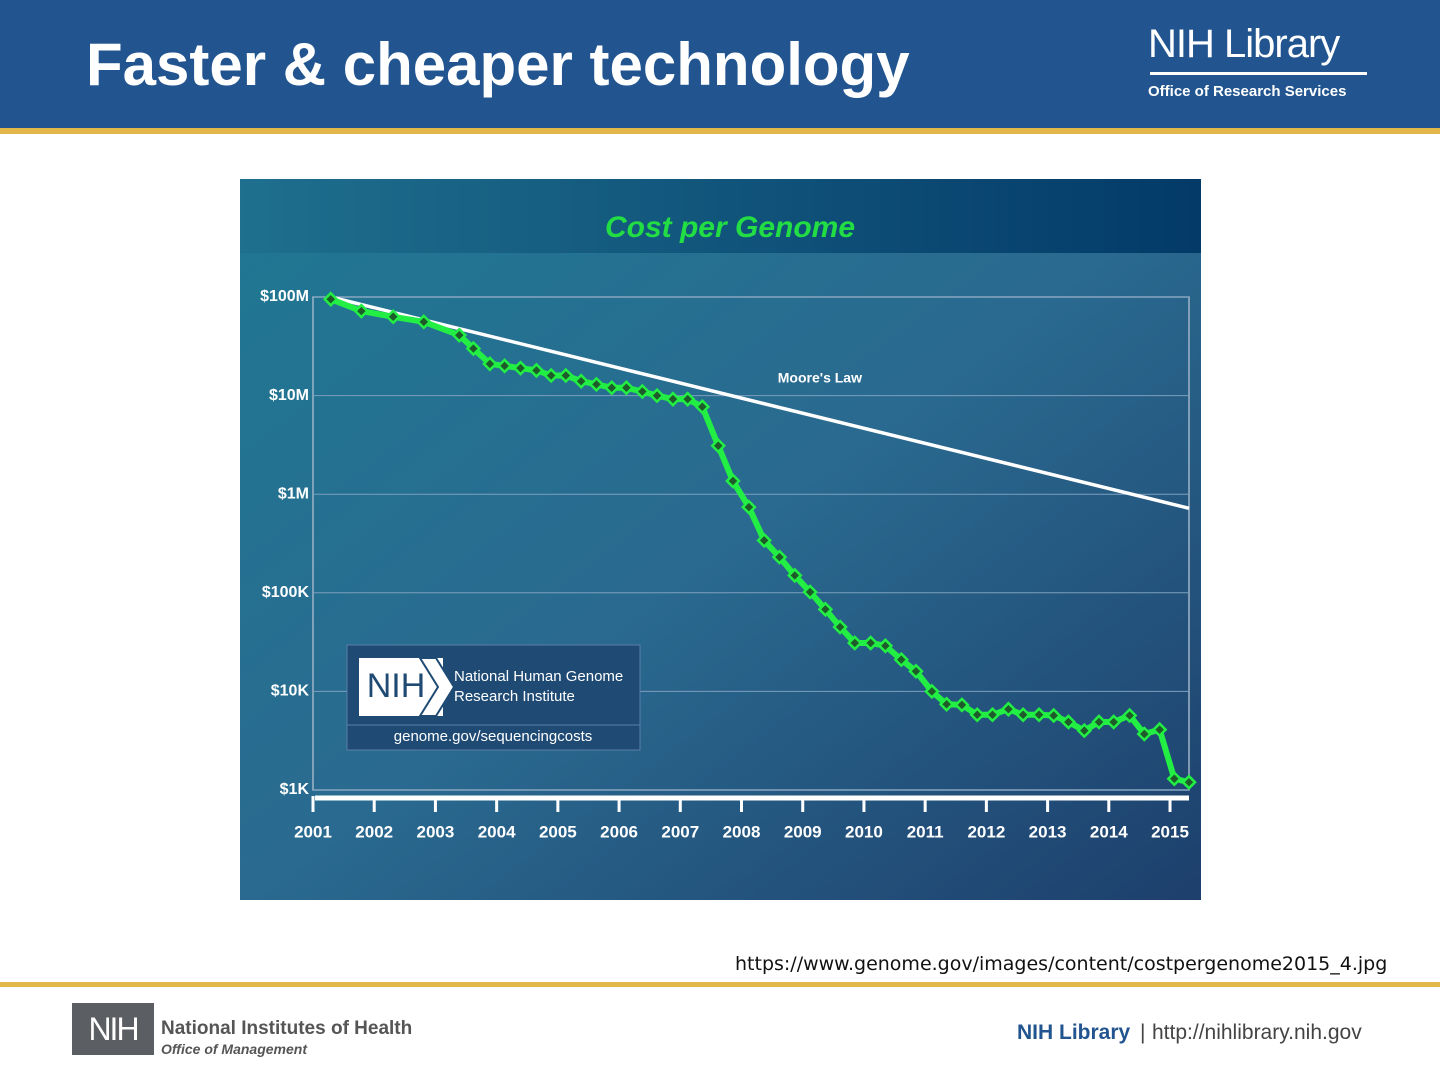 This screenshot has height=1080, width=1440. I want to click on x-tick-label: 2010, so click(864, 831).